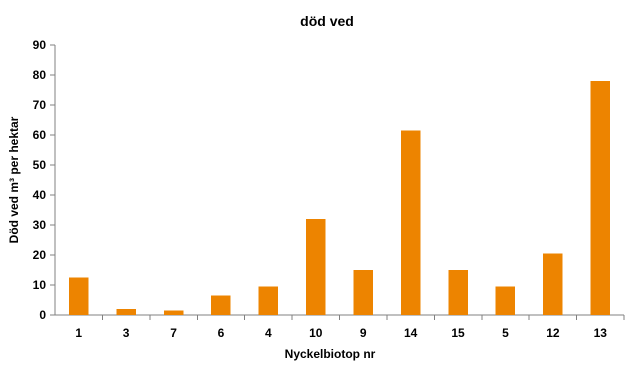 The width and height of the screenshot is (636, 368). I want to click on x-tick-label: 6, so click(221, 333).